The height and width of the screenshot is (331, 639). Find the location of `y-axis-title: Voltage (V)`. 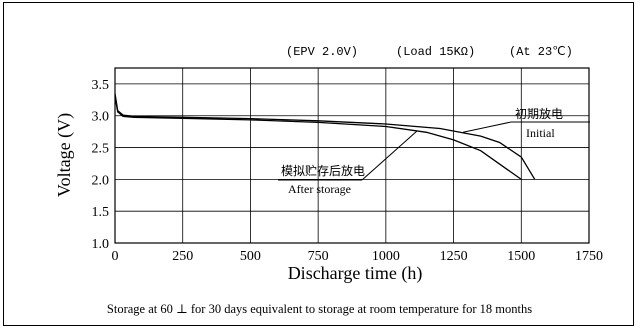

y-axis-title: Voltage (V) is located at coordinates (64, 155).